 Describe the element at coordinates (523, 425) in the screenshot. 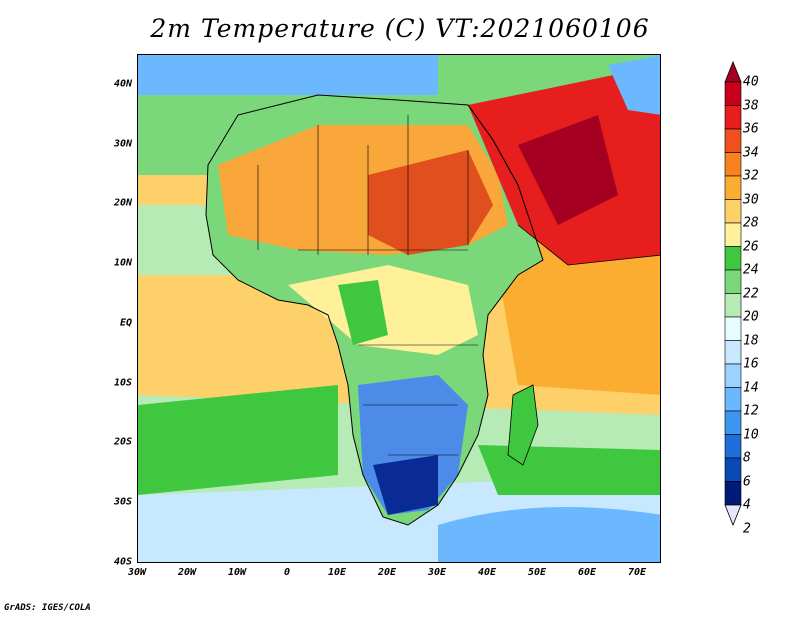

I see `madagascar` at that location.